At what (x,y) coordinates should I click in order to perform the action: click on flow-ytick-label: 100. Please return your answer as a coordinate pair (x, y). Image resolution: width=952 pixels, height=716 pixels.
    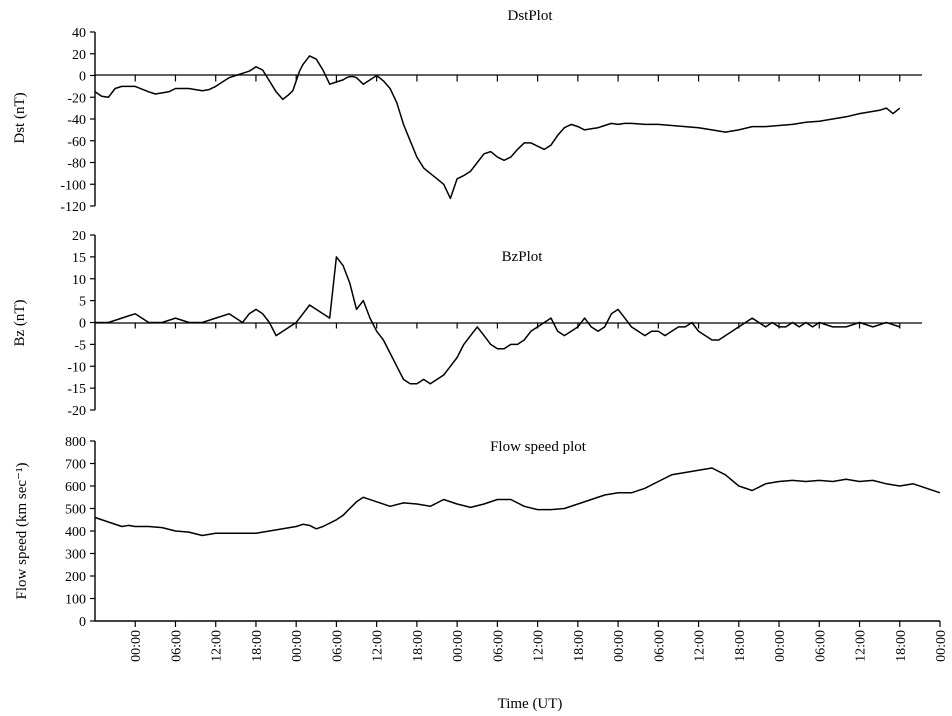
    Looking at the image, I should click on (75, 600).